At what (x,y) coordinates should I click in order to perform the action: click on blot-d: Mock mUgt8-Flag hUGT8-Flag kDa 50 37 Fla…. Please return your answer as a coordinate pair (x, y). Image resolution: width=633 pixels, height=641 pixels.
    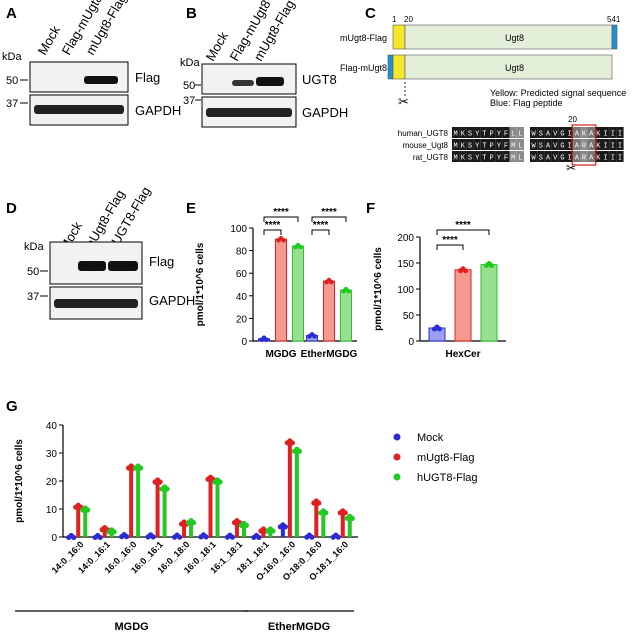
    Looking at the image, I should click on (109, 252).